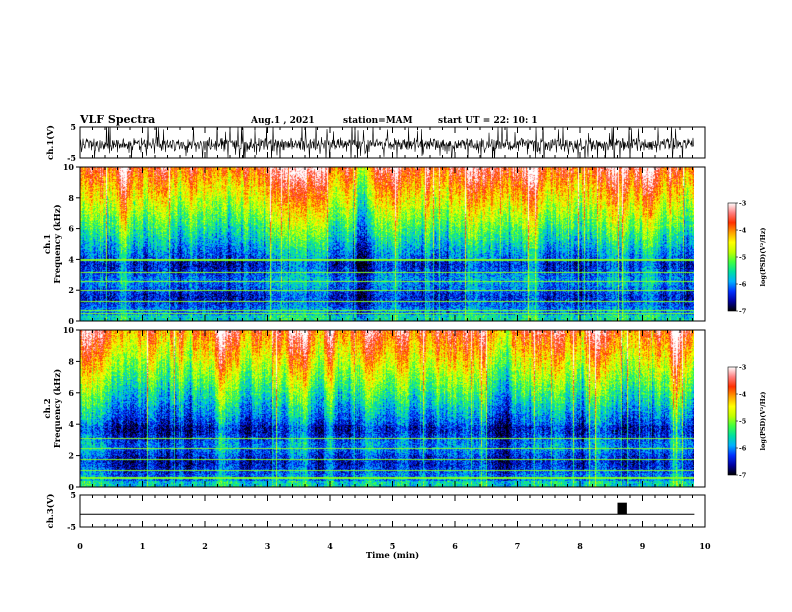  I want to click on time-tick-label: 8, so click(580, 546).